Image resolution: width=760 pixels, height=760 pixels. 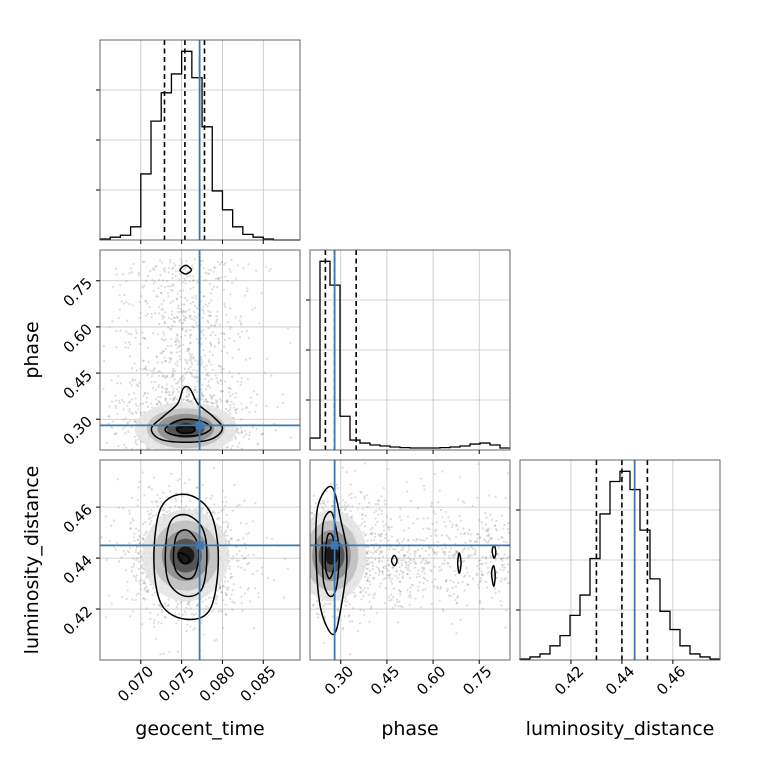 What do you see at coordinates (78, 338) in the screenshot?
I see `y-tick-label-phase: 0.60` at bounding box center [78, 338].